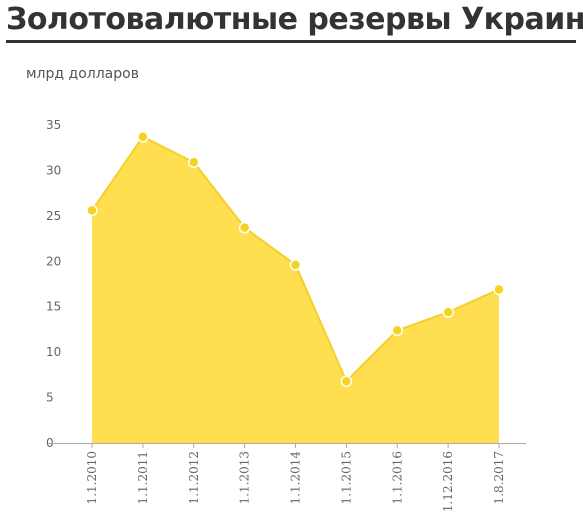 The image size is (583, 513). Describe the element at coordinates (92, 477) in the screenshot. I see `x-tick-label: 1.1.2010` at that location.